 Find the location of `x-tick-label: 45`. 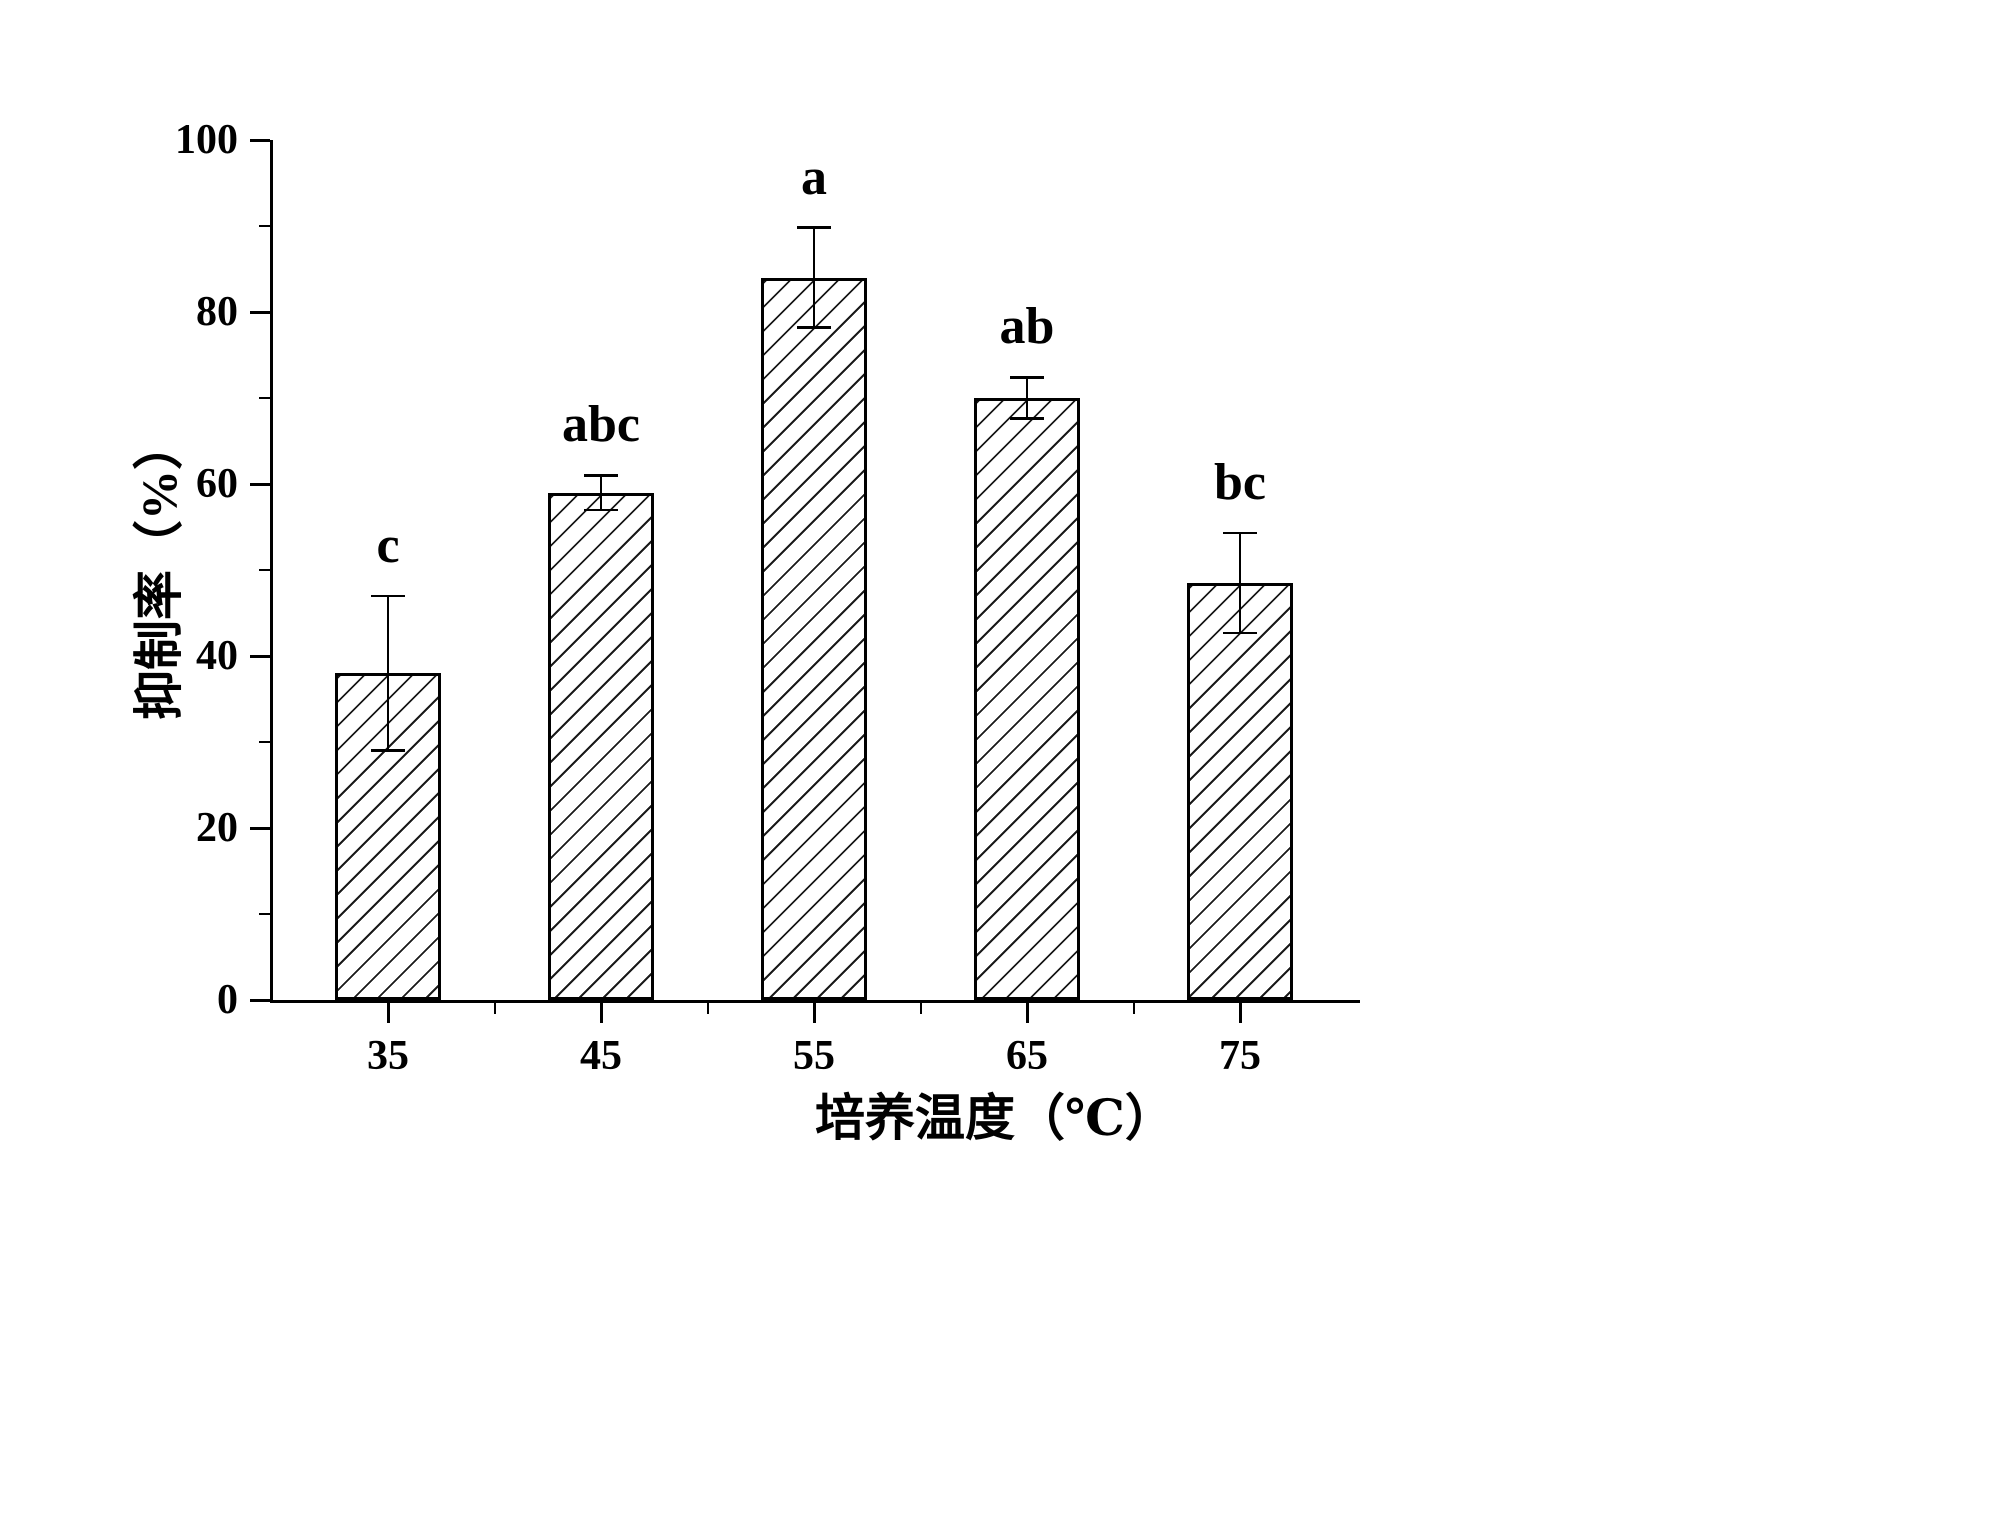

x-tick-label: 45 is located at coordinates (601, 1056).